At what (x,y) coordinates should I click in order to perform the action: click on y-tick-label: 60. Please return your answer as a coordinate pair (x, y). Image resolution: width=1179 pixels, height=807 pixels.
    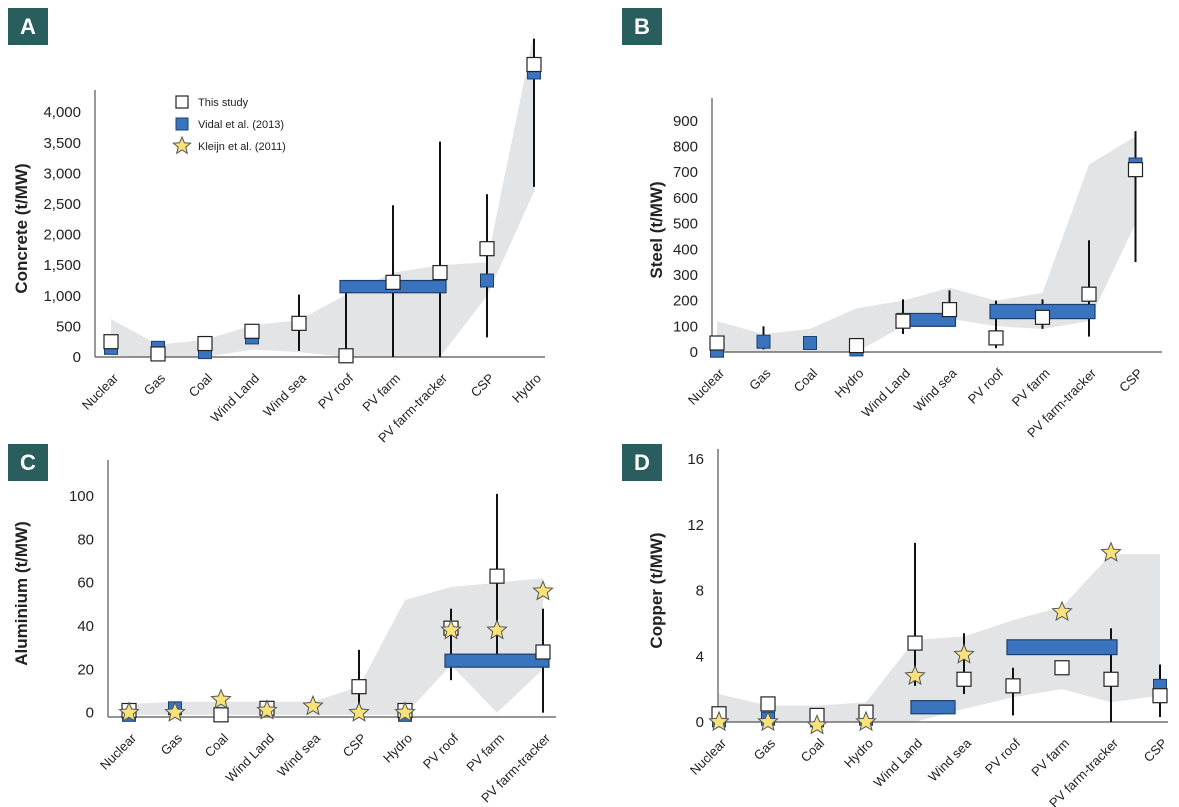
    Looking at the image, I should click on (85, 583).